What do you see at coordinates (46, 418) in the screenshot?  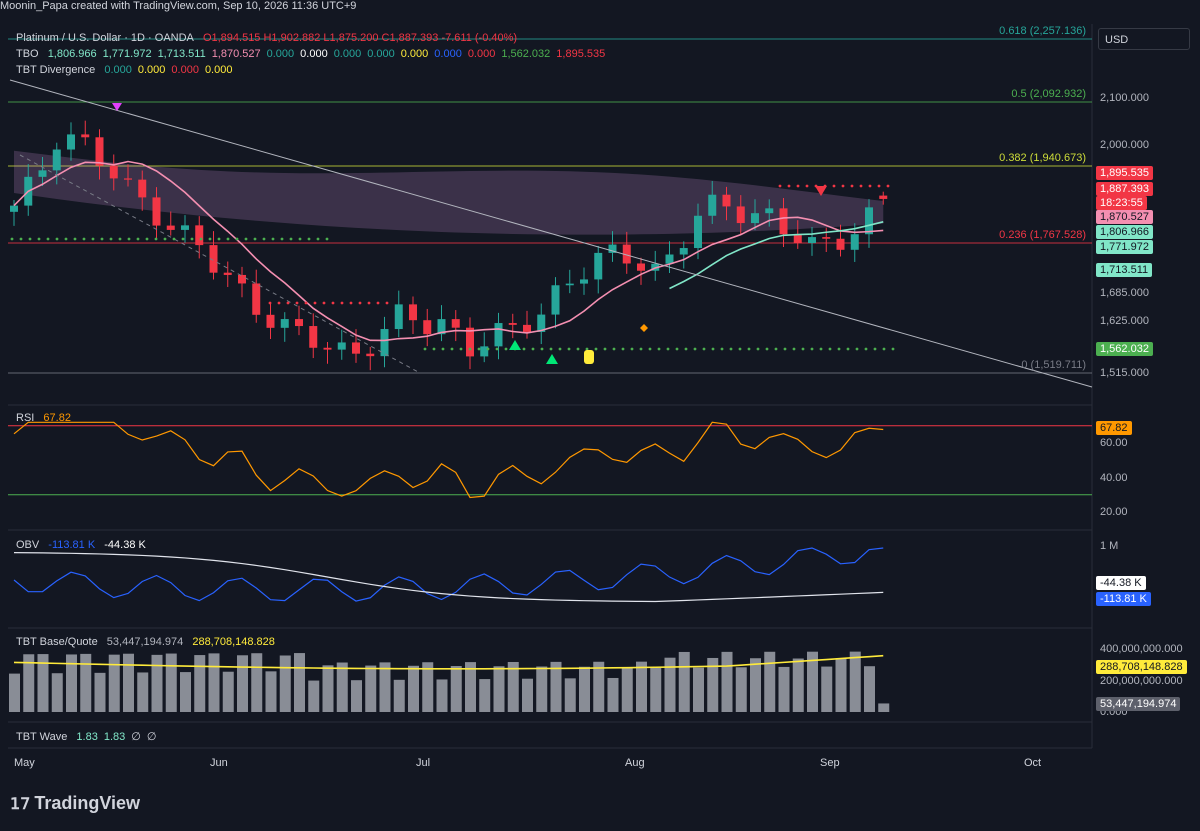 I see `rsi-legend: RSI 67.82` at bounding box center [46, 418].